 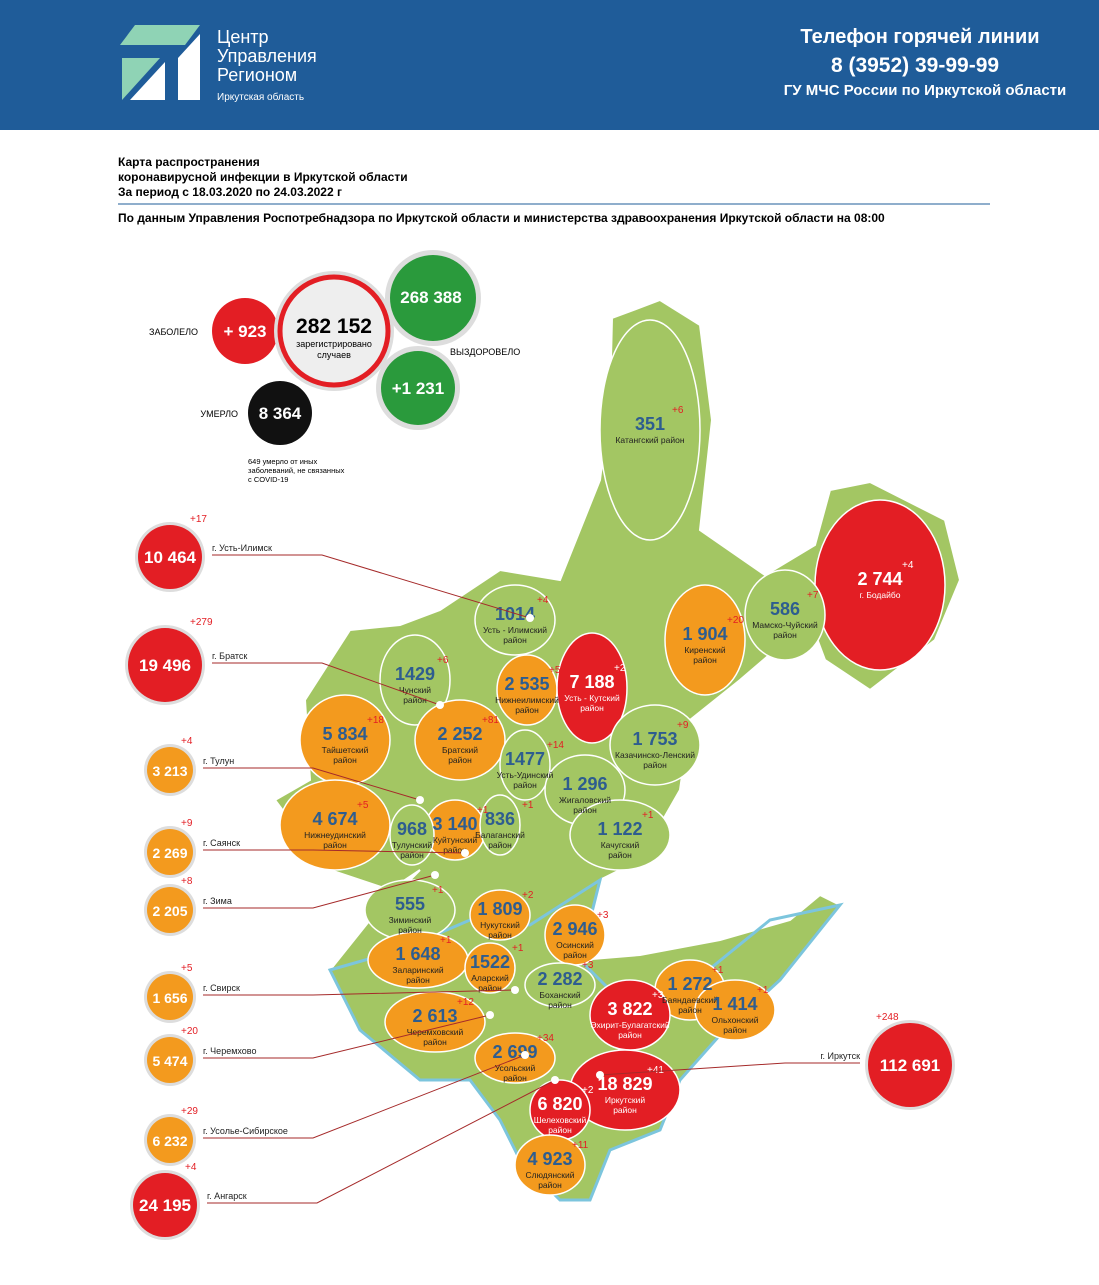 I want to click on district-name: Ольхонский, so click(x=735, y=1020).